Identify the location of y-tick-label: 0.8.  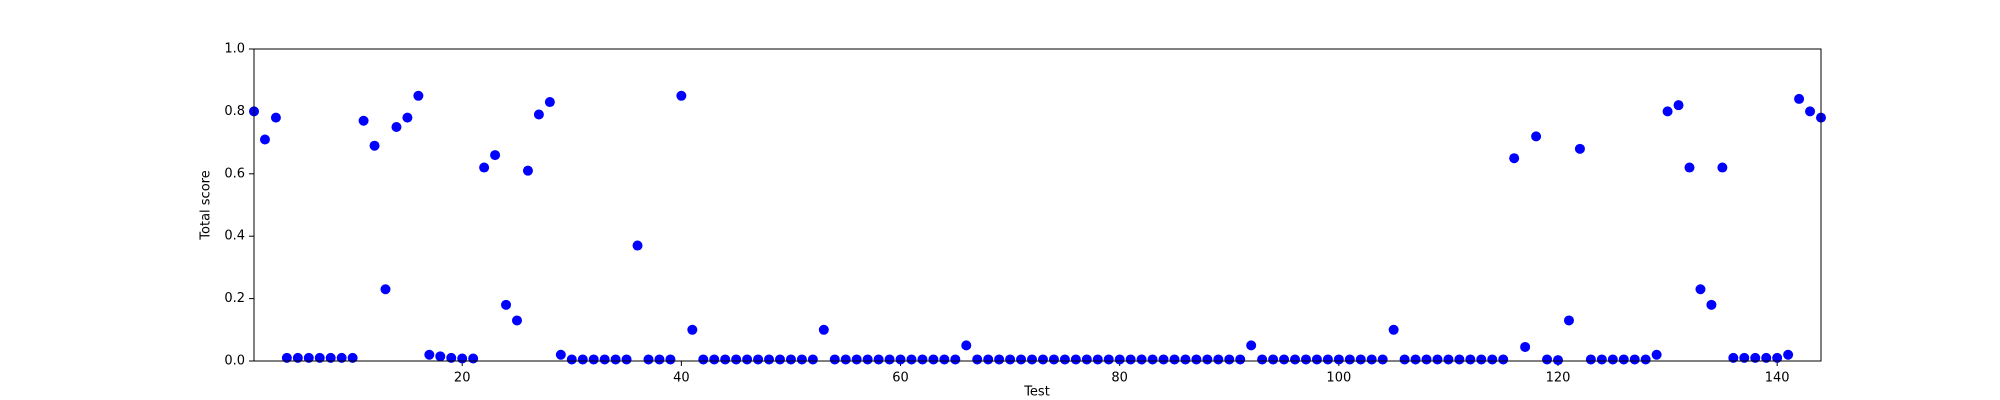
(234, 111).